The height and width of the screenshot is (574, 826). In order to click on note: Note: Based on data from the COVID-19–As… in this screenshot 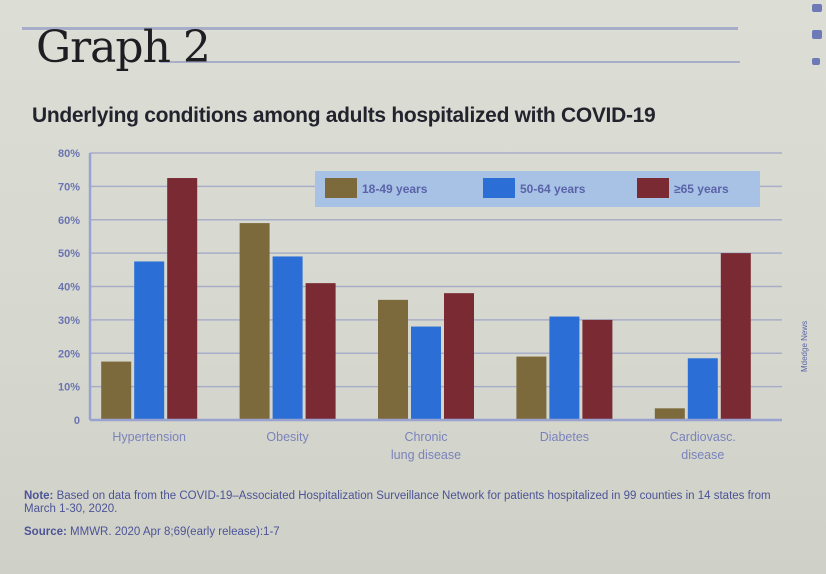, I will do `click(414, 503)`.